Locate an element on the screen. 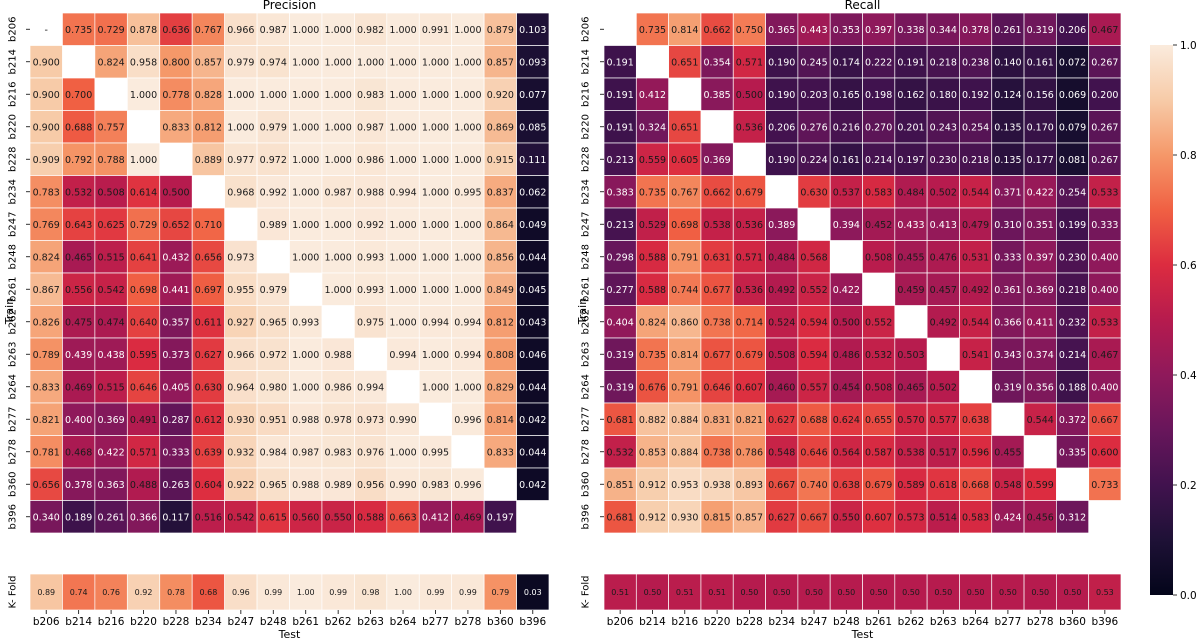 This screenshot has height=641, width=1200. cell-label: 0.245 is located at coordinates (813, 62).